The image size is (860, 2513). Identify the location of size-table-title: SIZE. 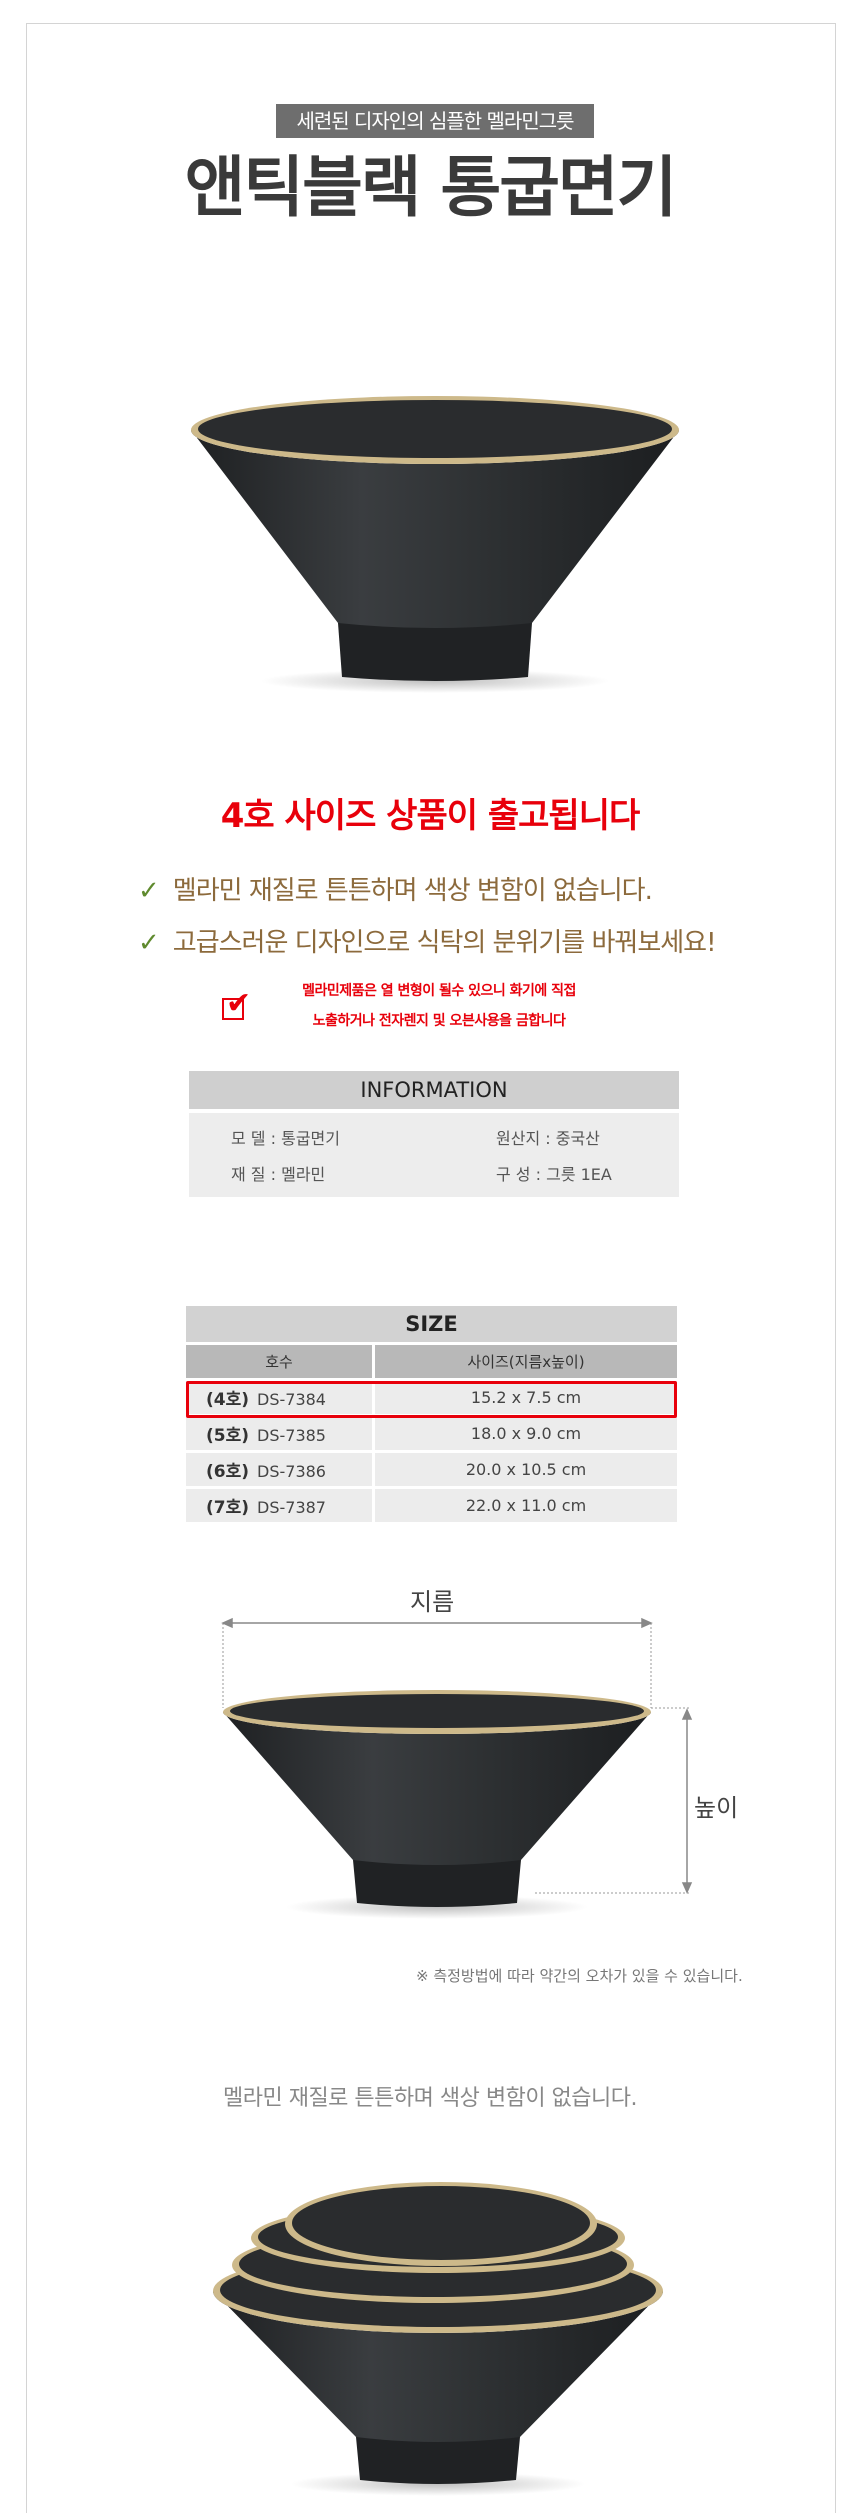
(431, 1324).